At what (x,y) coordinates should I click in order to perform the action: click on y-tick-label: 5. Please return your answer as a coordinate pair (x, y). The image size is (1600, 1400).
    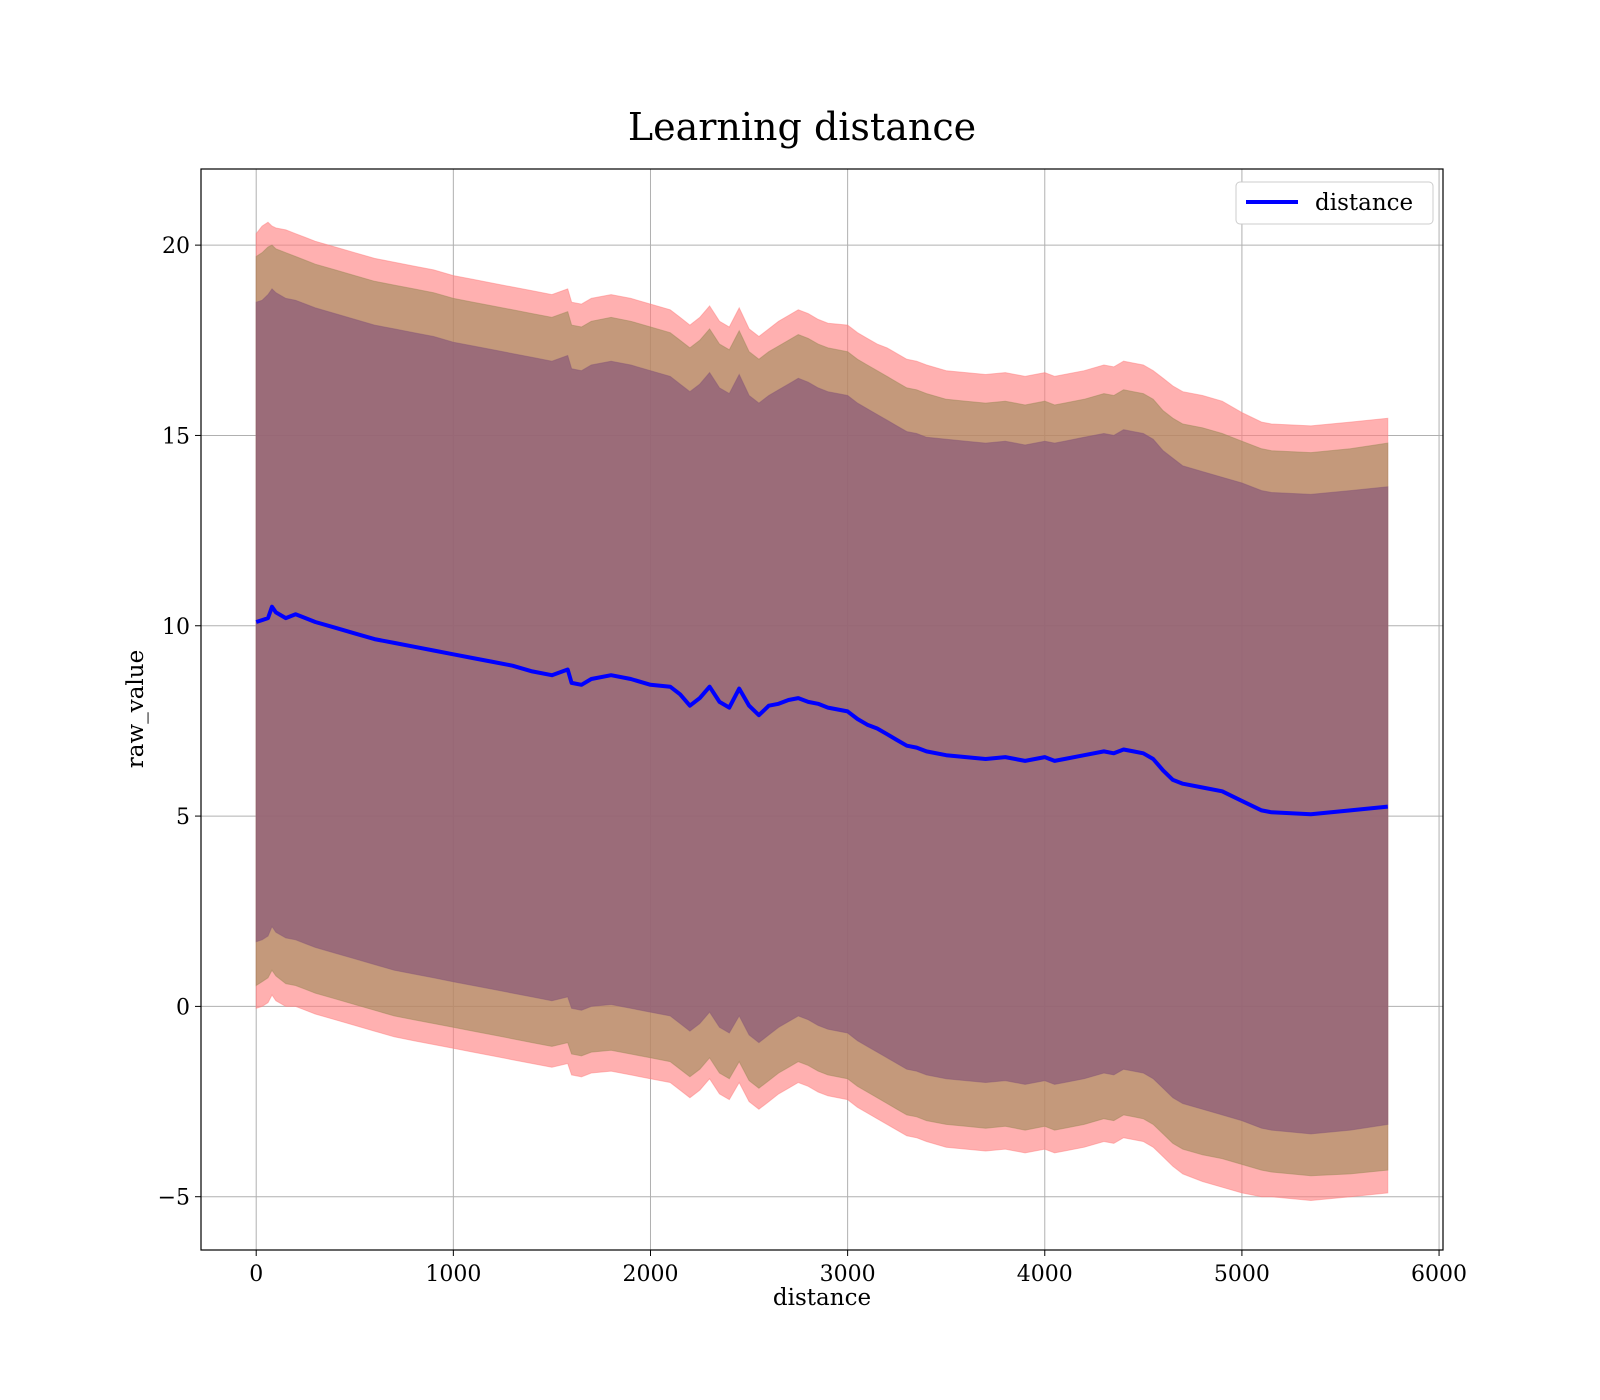
    Looking at the image, I should click on (183, 817).